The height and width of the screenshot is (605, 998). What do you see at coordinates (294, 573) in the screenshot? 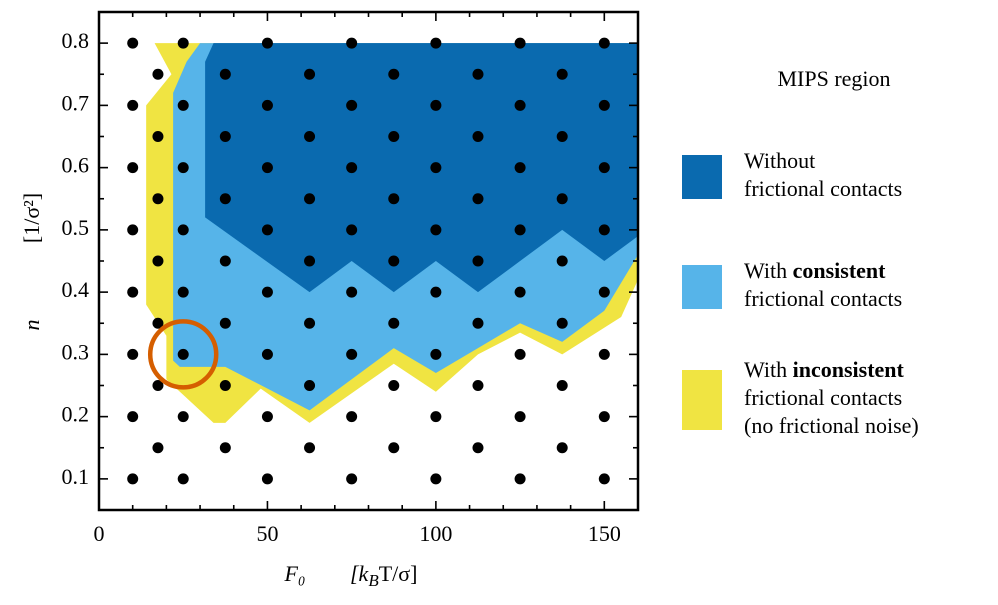
I see `x-label: F₀` at bounding box center [294, 573].